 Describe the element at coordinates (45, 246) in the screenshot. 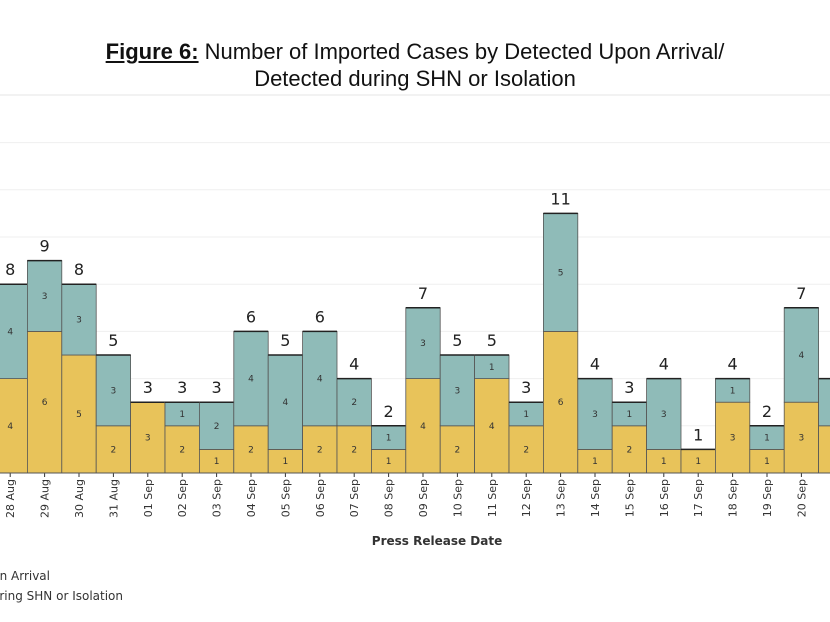

I see `total-label: 9` at that location.